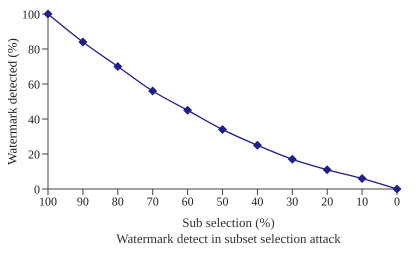  Describe the element at coordinates (362, 201) in the screenshot. I see `x-tick-label: 10` at that location.